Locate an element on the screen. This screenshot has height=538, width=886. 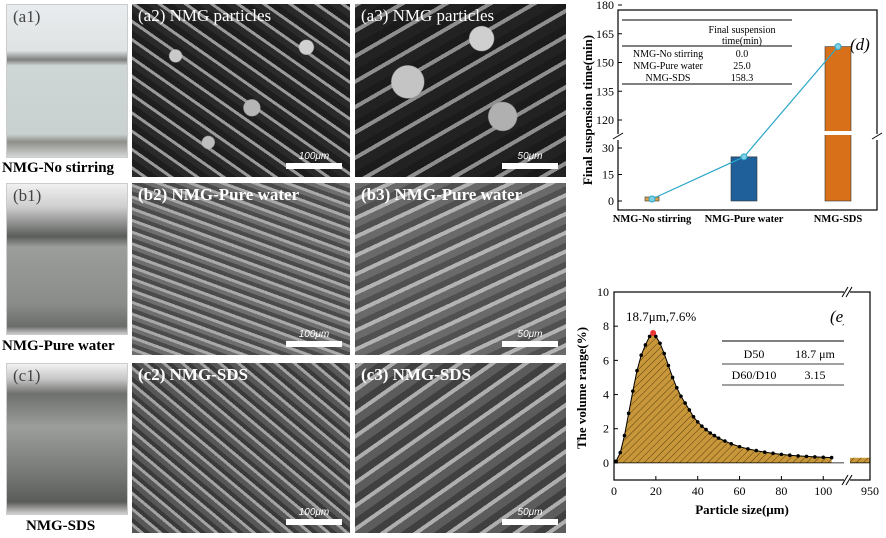
plot-frame-d is located at coordinates (747, 110).